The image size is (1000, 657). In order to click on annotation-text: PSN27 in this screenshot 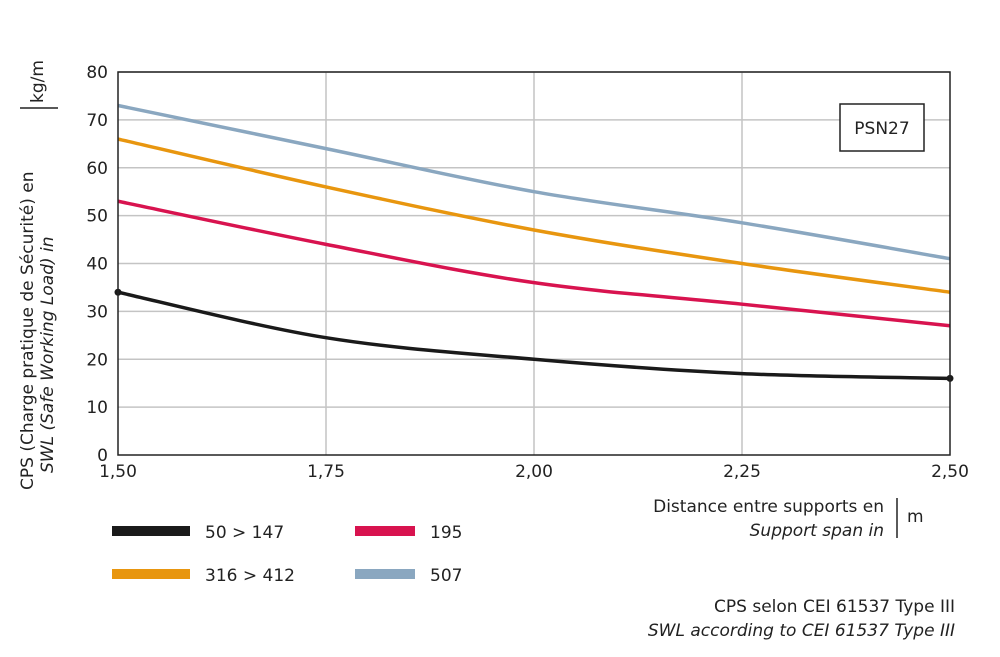, I will do `click(881, 129)`.